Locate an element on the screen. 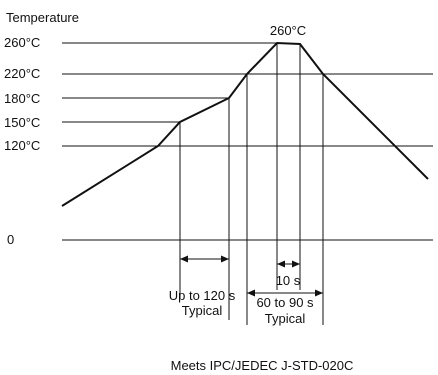 The image size is (438, 375). above-220-duration-label: 60 to 90 s is located at coordinates (285, 302).